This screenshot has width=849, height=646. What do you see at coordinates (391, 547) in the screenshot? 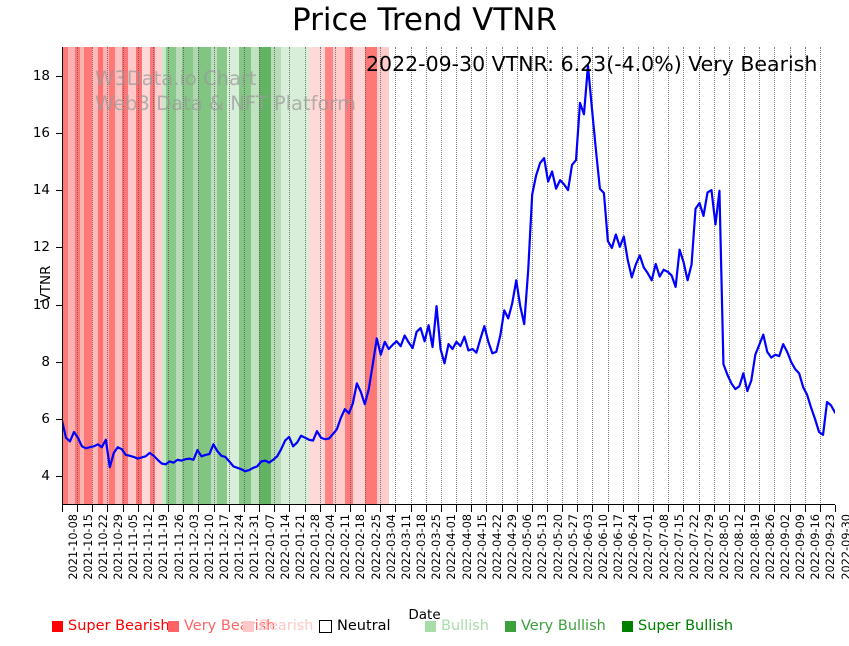
I see `x-tick-label: 2022-03-04` at bounding box center [391, 547].